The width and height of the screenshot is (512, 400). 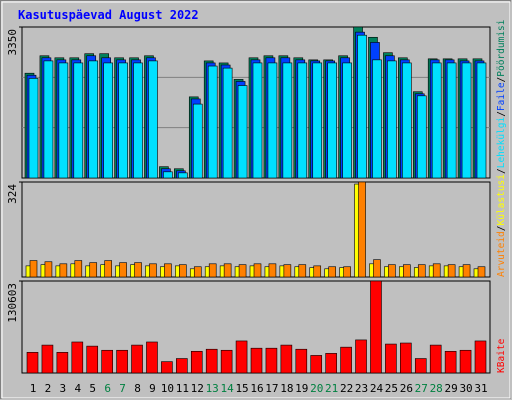 I want to click on x-tick-label: 14, so click(x=228, y=388).